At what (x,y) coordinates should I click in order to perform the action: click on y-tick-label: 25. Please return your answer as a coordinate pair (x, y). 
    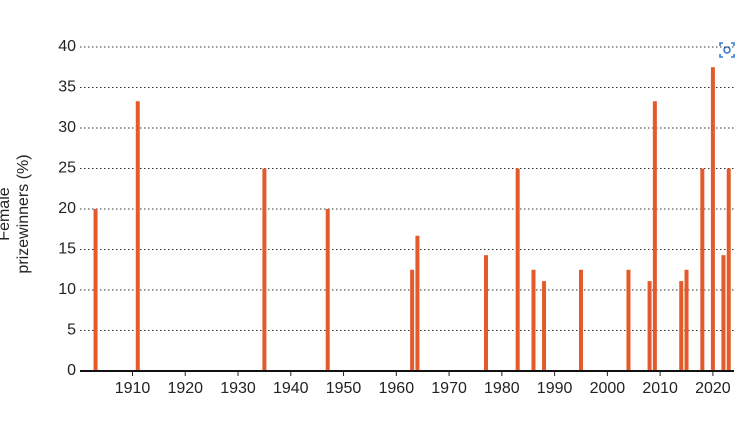
    Looking at the image, I should click on (67, 168).